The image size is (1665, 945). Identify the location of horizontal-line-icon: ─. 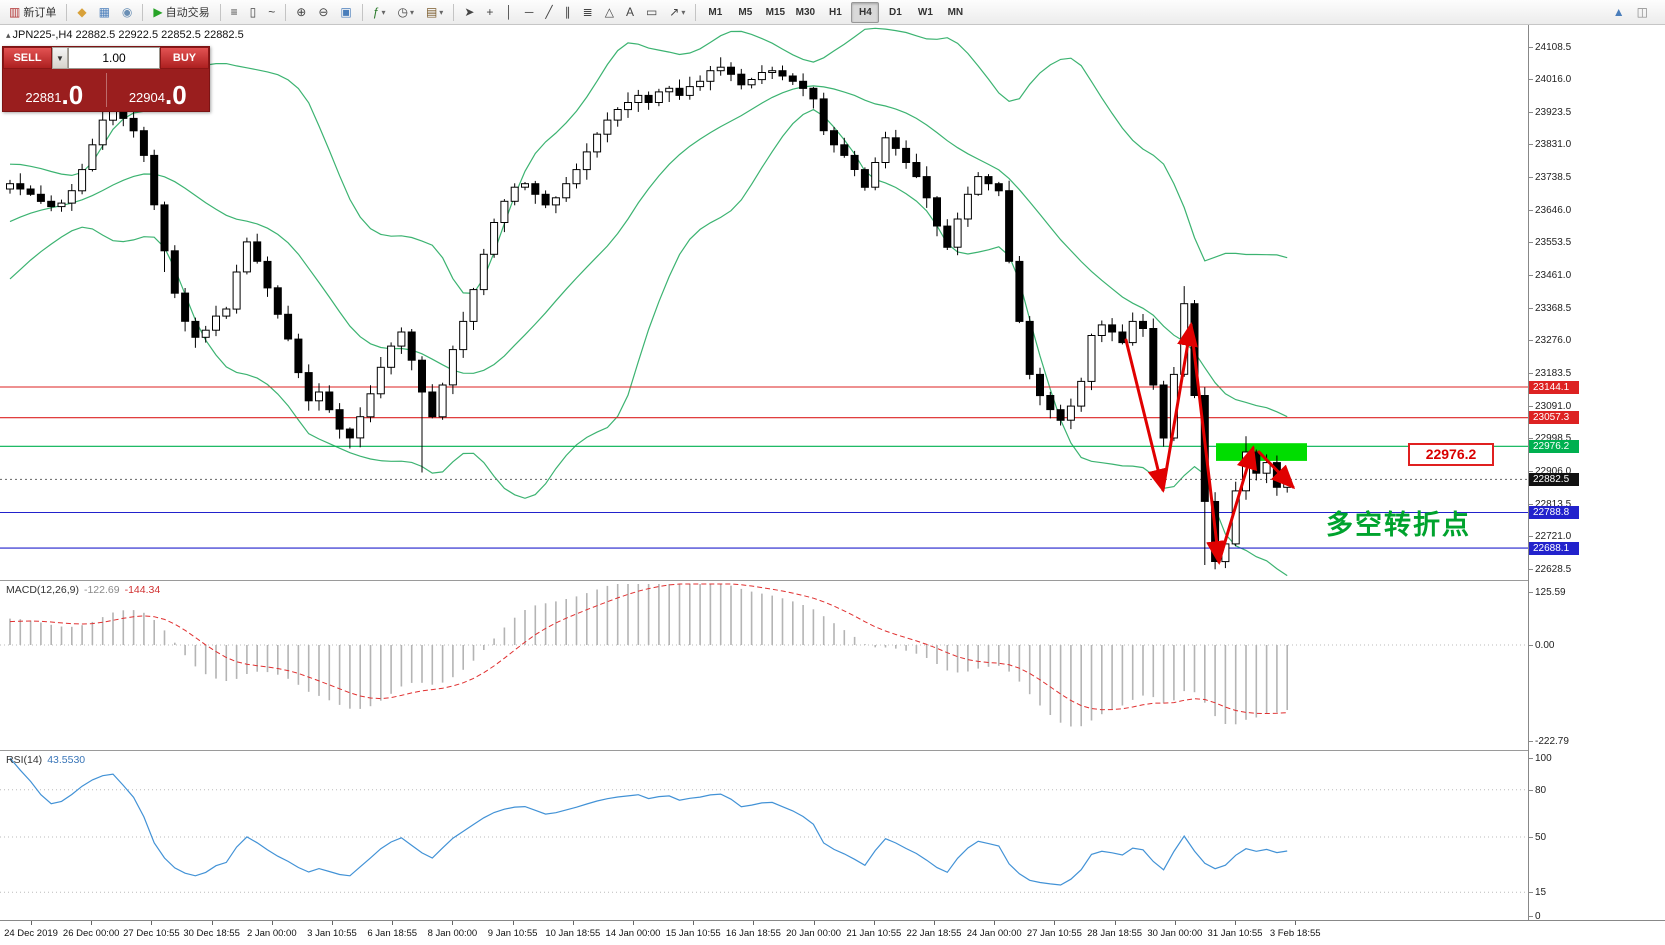
(529, 12).